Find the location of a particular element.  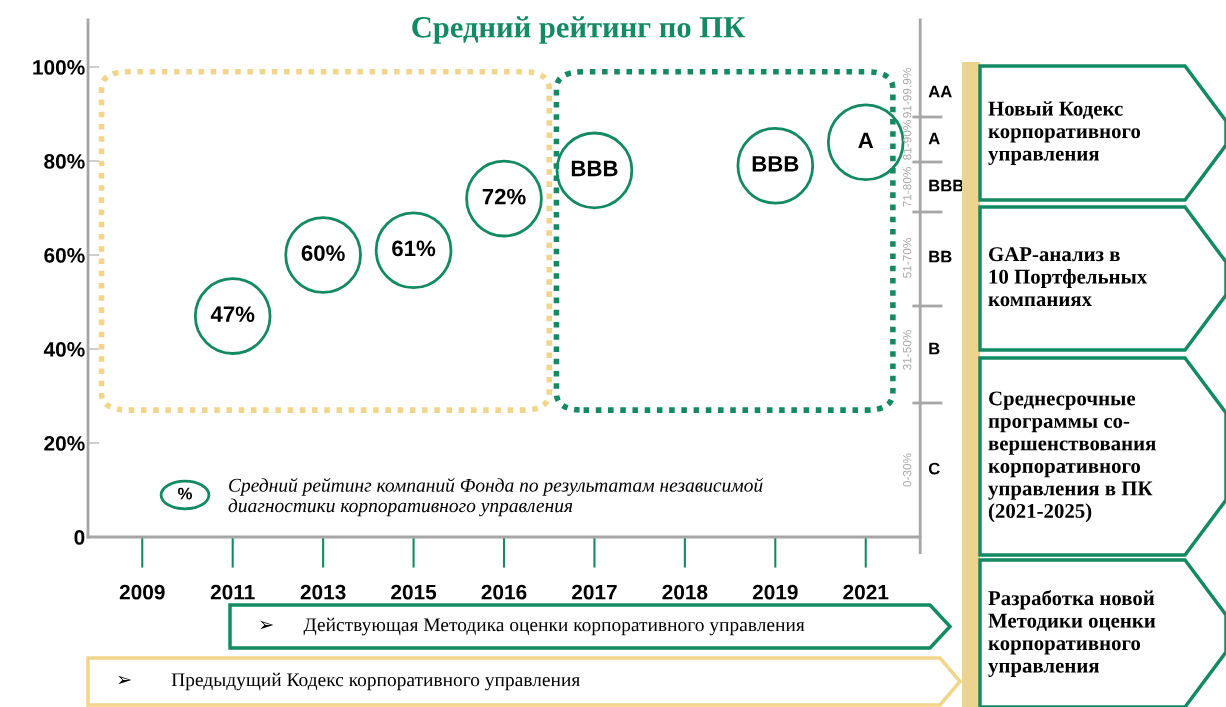

text: GAP-анализ в 10 Портфельных компаниях is located at coordinates (1068, 277).